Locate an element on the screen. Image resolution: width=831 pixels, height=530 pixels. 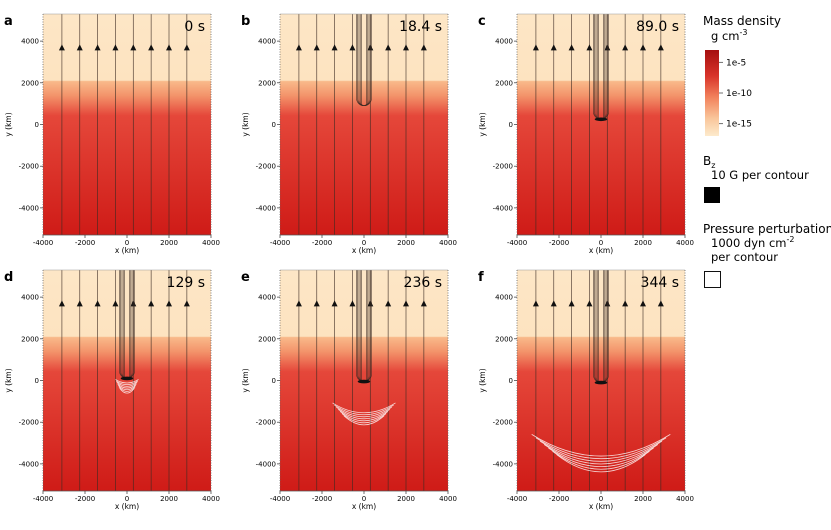
pressure-legend-title: Pressure perturbation is located at coordinates (767, 229).